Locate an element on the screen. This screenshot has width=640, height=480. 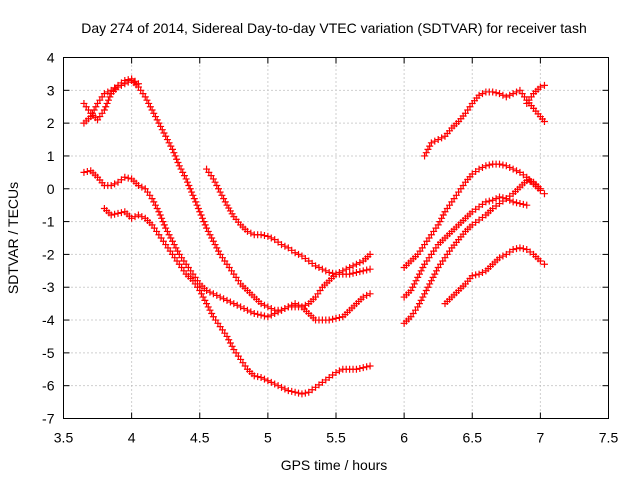
series-arc-f is located at coordinates (484, 123).